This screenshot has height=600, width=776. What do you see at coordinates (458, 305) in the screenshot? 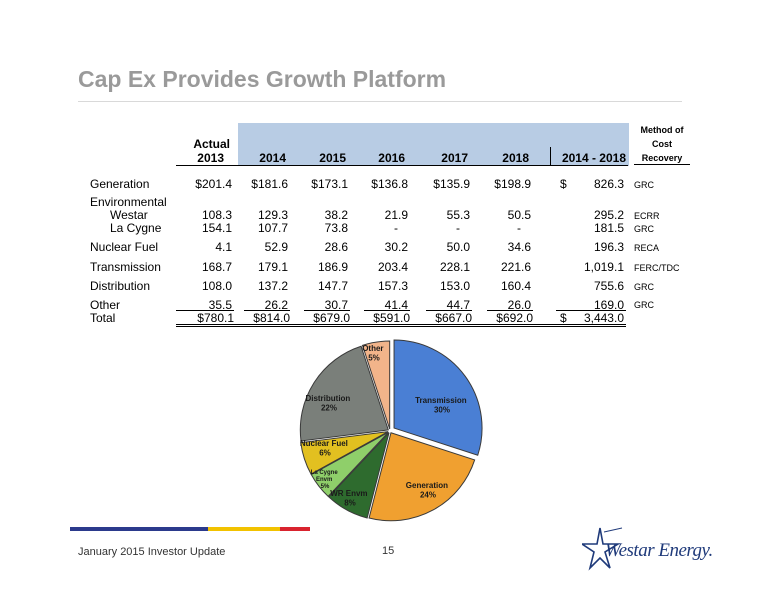
I see `cell-other-2017: 44.7` at bounding box center [458, 305].